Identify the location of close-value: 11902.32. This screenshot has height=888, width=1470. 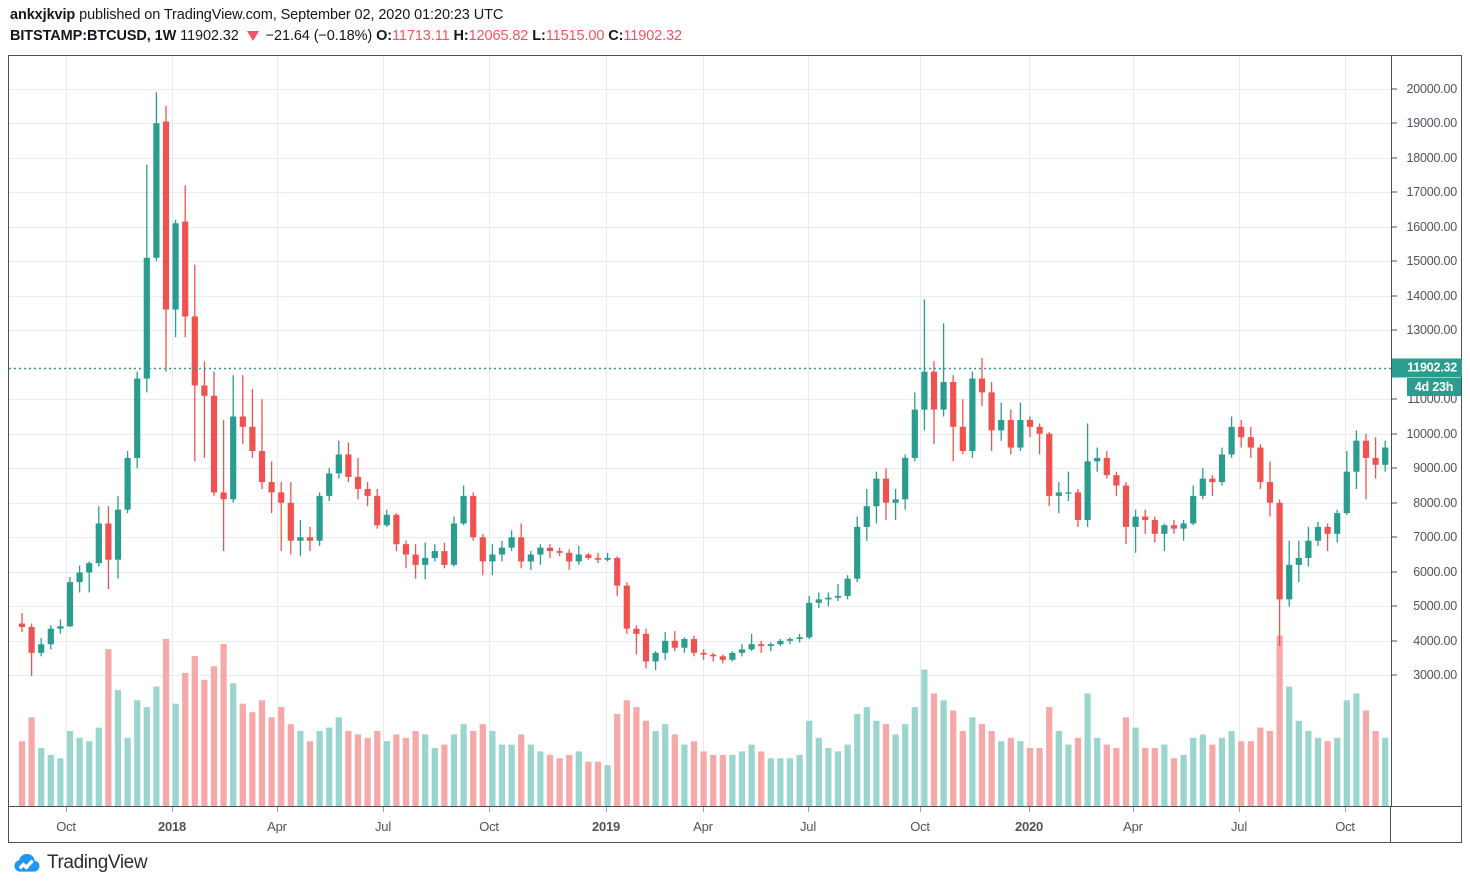
(652, 36).